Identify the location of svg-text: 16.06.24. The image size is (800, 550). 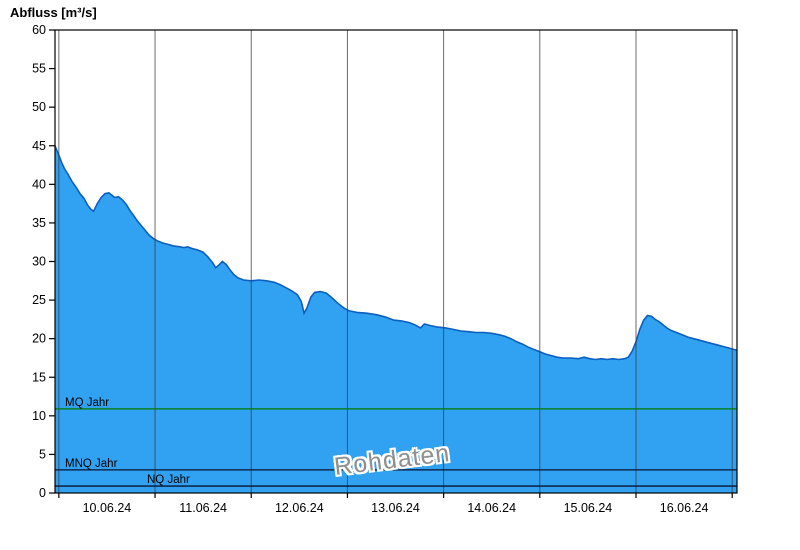
(684, 508).